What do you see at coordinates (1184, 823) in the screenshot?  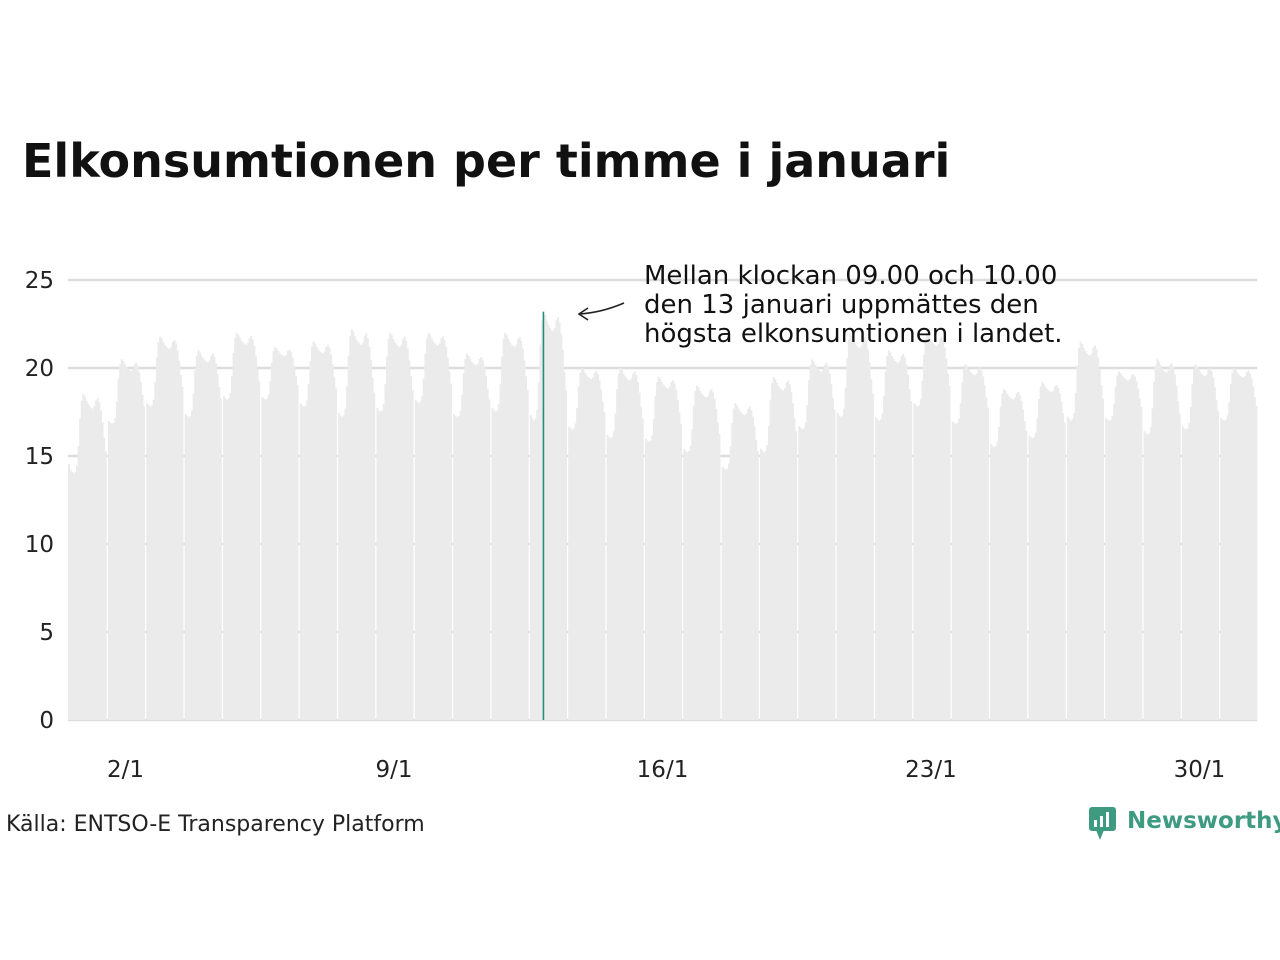 I see `newsworthy-logo: Newsworthy` at bounding box center [1184, 823].